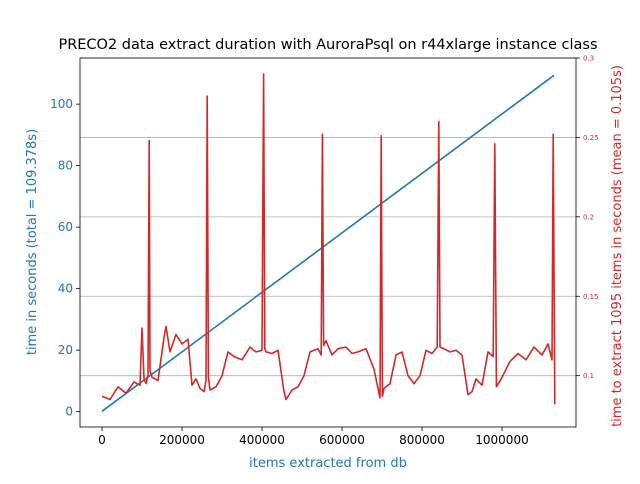 This screenshot has width=640, height=484. Describe the element at coordinates (61, 104) in the screenshot. I see `y-left-tick-label: 100` at that location.